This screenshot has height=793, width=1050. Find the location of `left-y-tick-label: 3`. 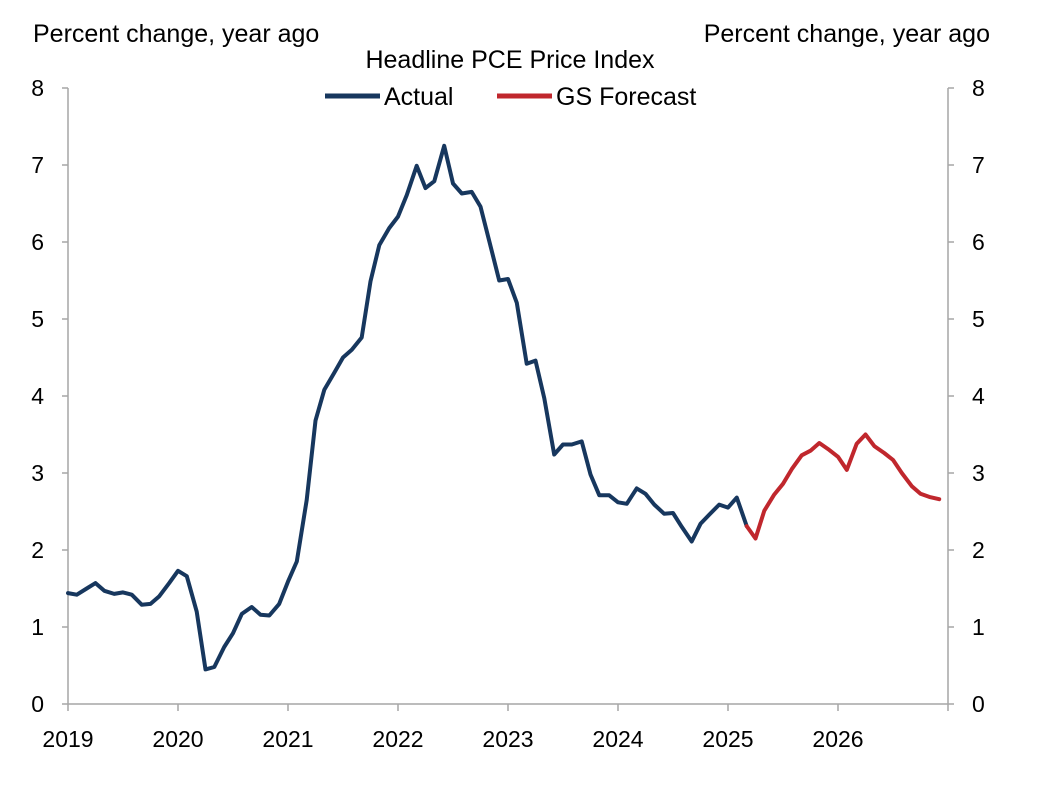

left-y-tick-label: 3 is located at coordinates (37, 473).